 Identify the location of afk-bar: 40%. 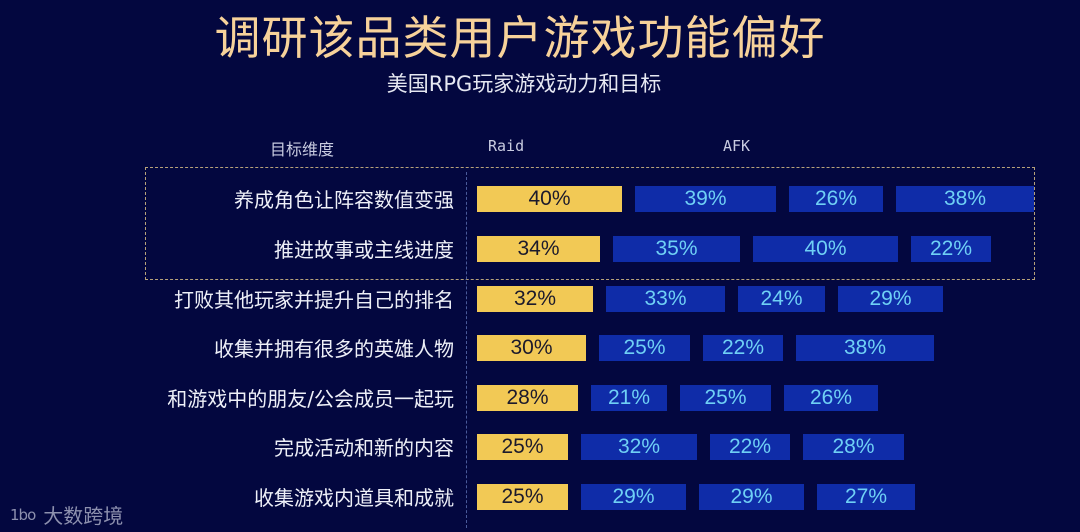
(825, 249).